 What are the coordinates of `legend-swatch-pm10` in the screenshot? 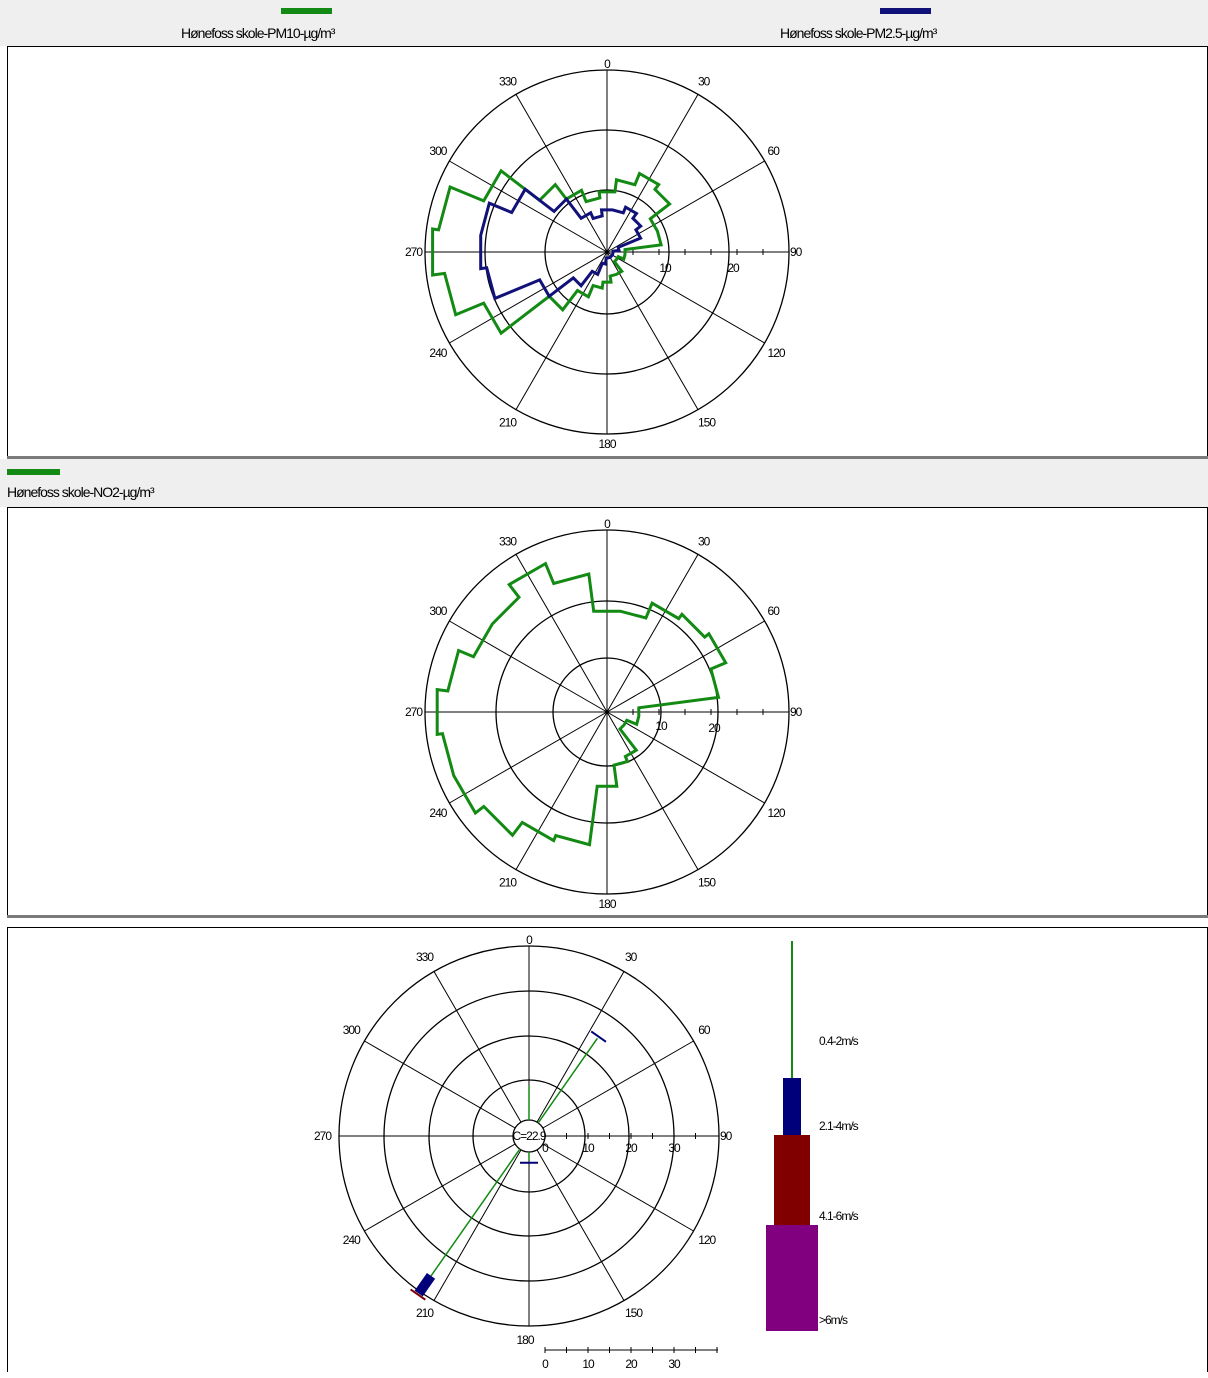 It's located at (306, 11).